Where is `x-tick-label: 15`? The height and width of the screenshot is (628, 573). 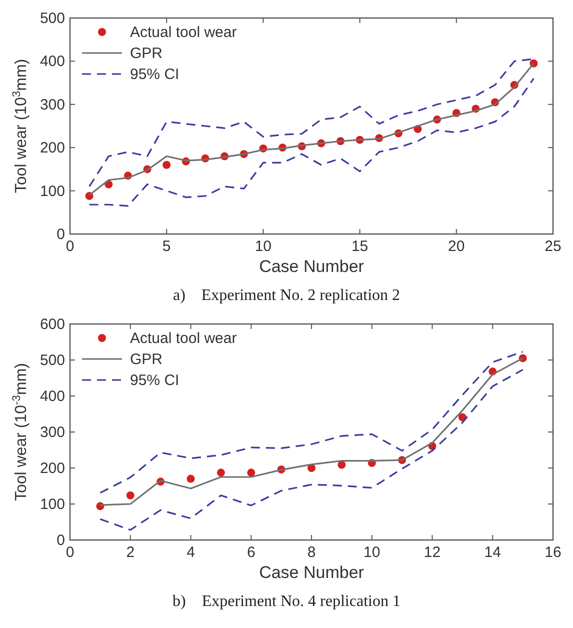
x-tick-label: 15 is located at coordinates (359, 246).